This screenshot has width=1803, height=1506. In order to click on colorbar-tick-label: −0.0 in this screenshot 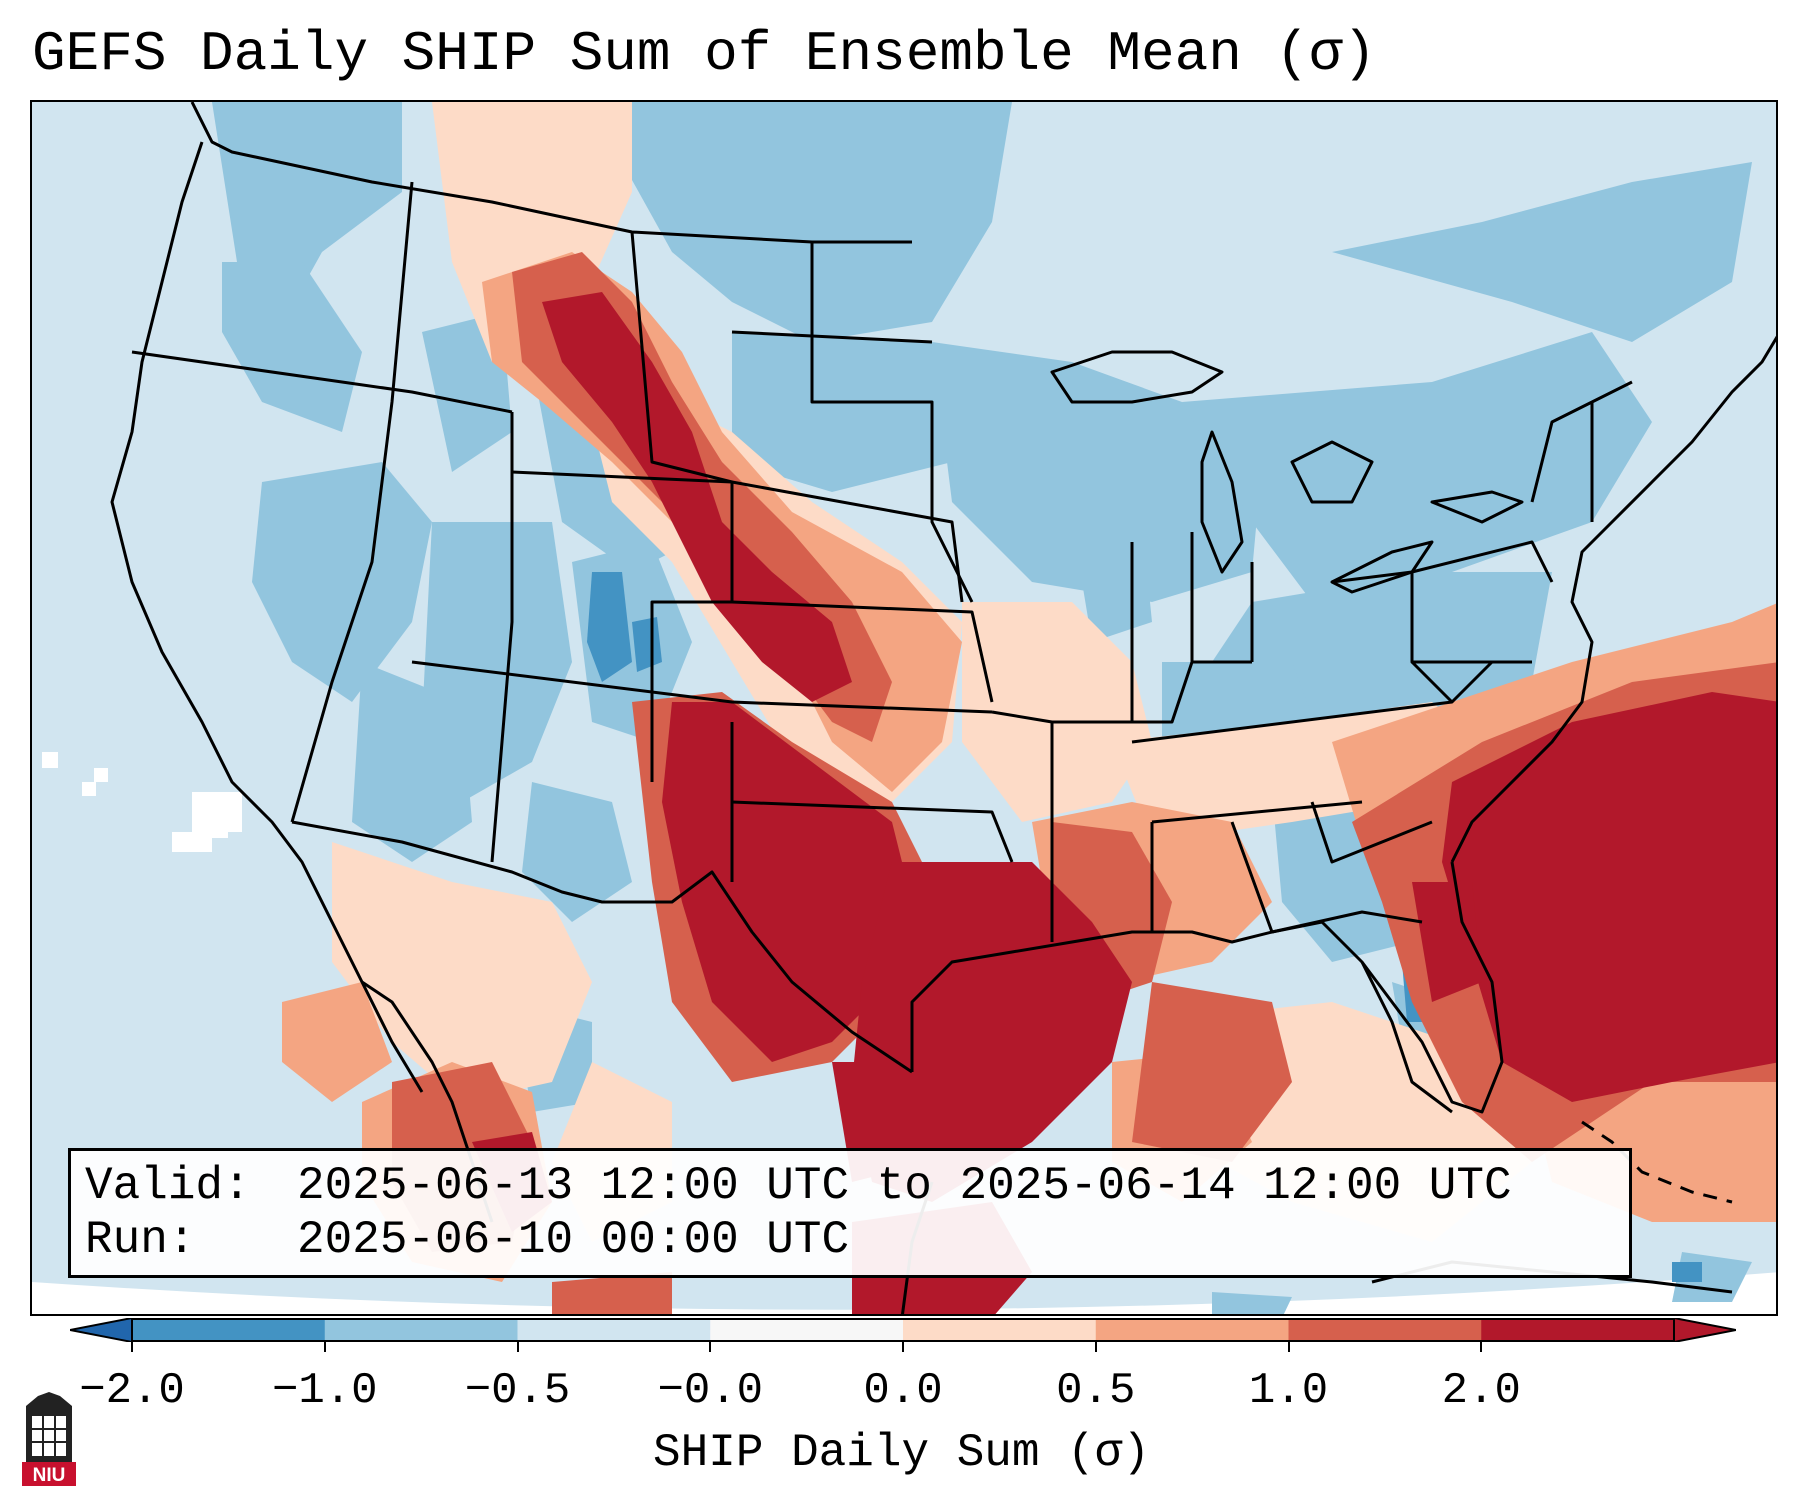, I will do `click(710, 1391)`.